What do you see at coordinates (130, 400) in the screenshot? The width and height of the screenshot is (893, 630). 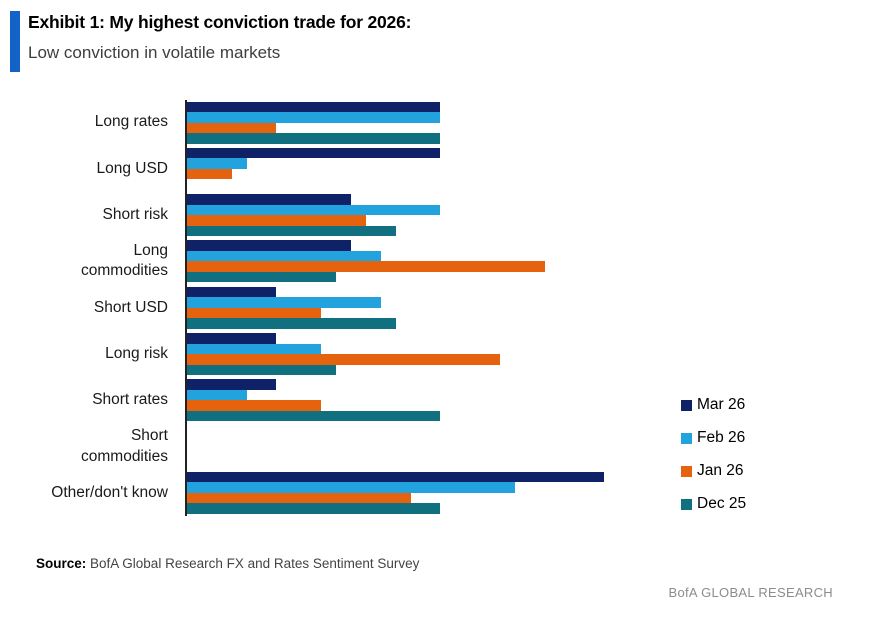 I see `category-label: Short rates` at bounding box center [130, 400].